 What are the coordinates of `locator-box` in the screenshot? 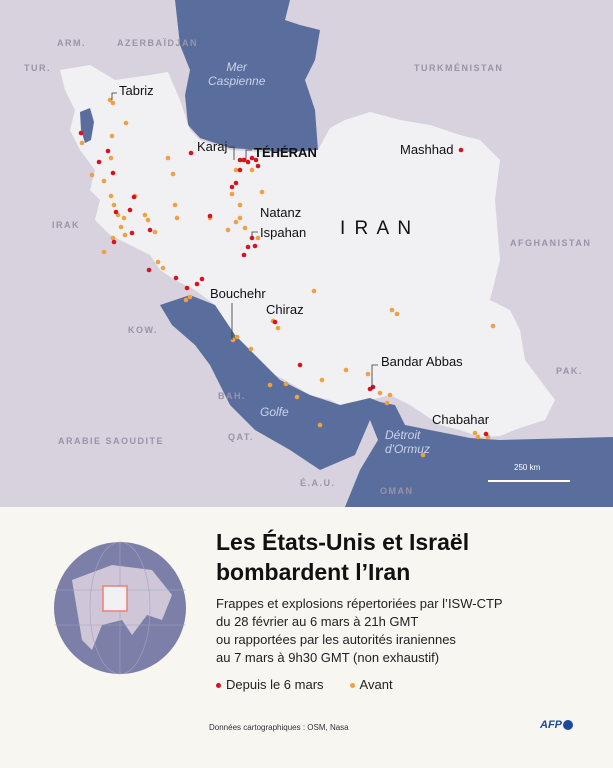 It's located at (115, 598).